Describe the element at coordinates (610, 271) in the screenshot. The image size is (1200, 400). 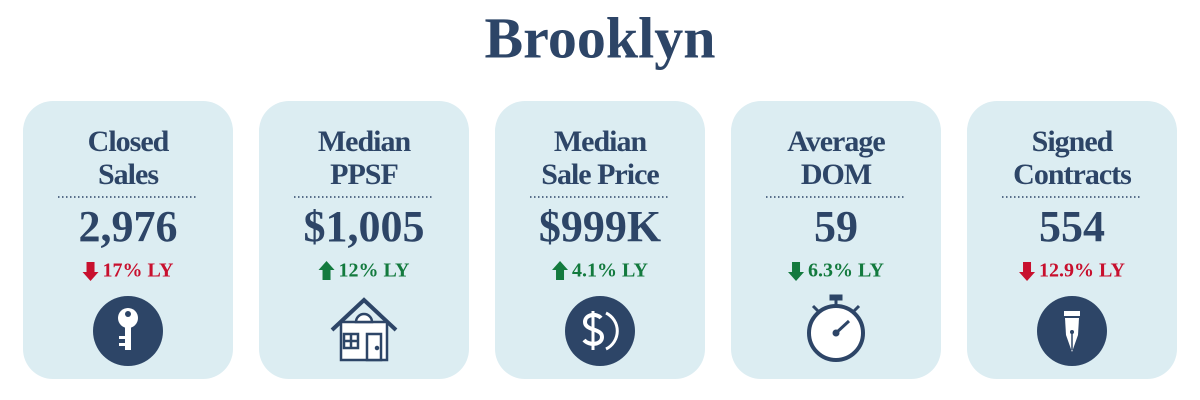
I see `card-change: 4.1% LY` at that location.